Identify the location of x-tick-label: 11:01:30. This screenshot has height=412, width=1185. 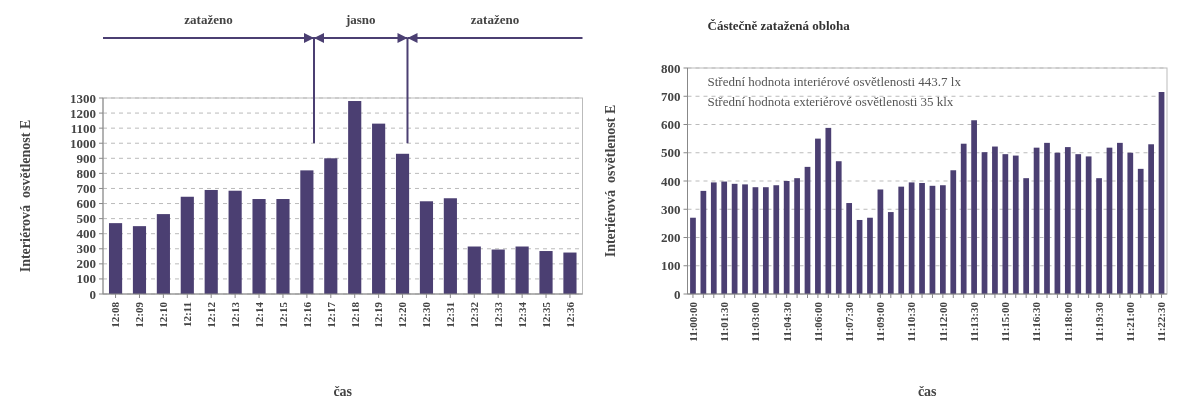
(724, 321).